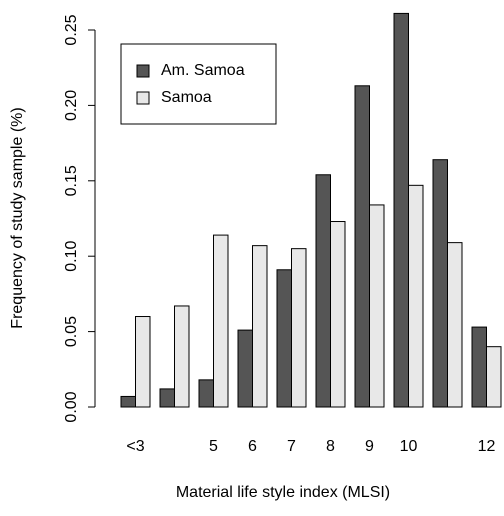  What do you see at coordinates (135, 446) in the screenshot?
I see `x-tick-label: <3` at bounding box center [135, 446].